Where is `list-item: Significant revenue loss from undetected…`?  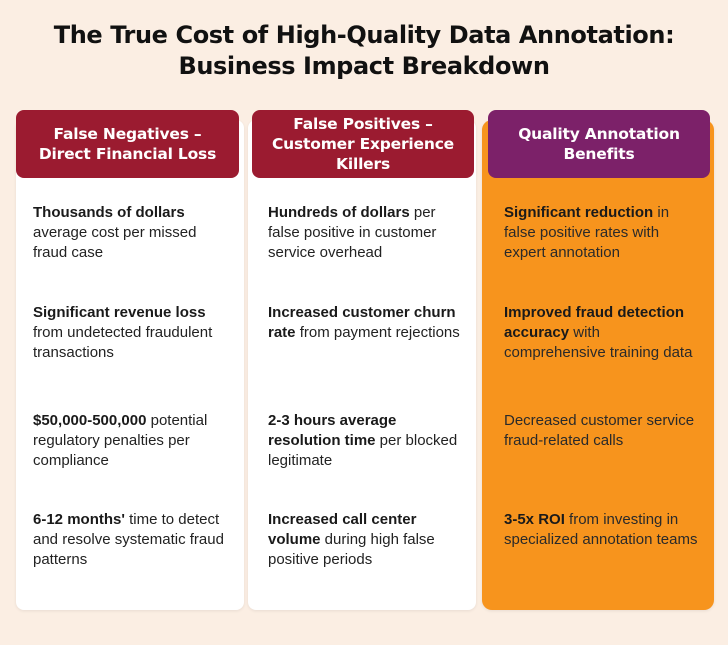 list-item: Significant revenue loss from undetected… is located at coordinates (129, 333).